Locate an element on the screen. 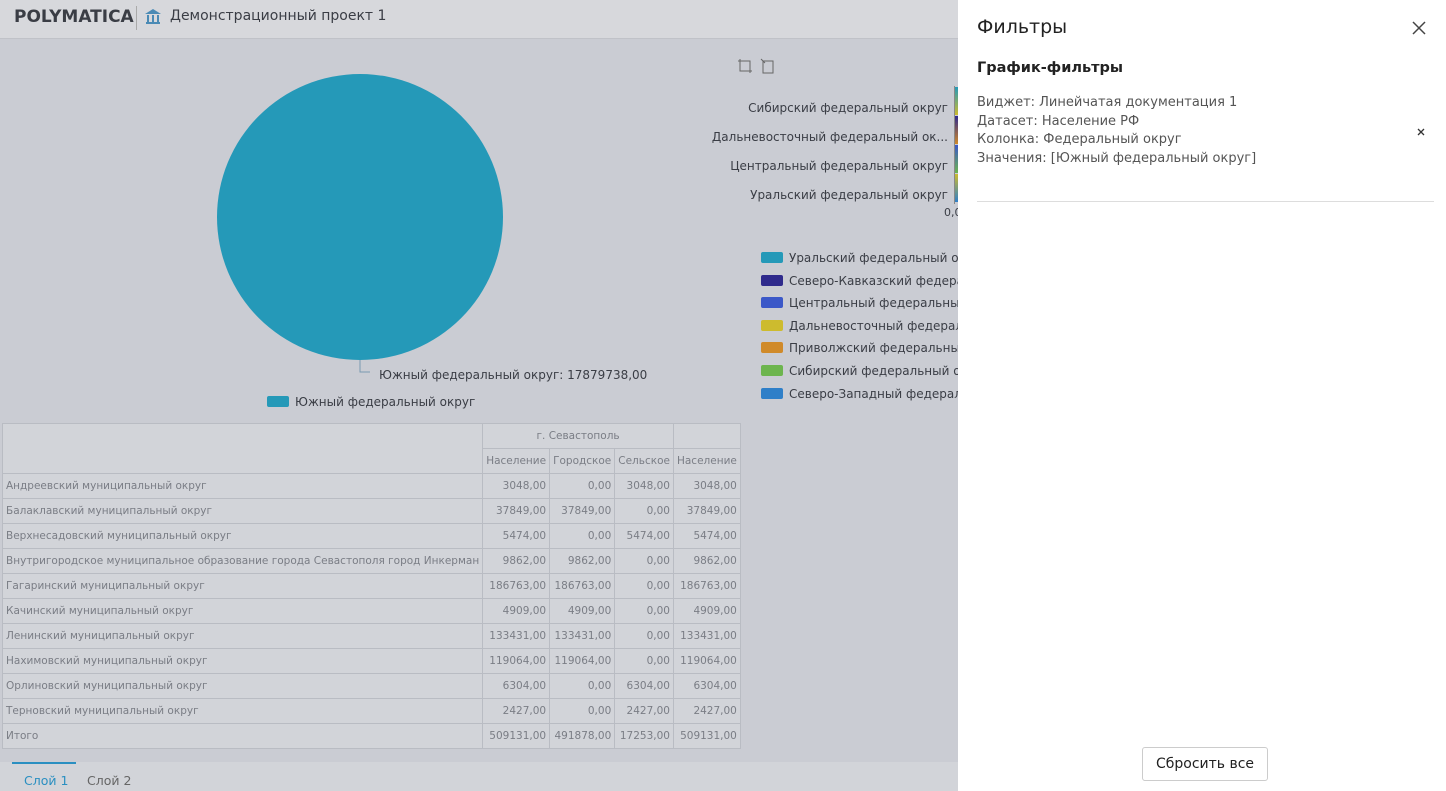  table-cell: 491878,00 is located at coordinates (582, 736).